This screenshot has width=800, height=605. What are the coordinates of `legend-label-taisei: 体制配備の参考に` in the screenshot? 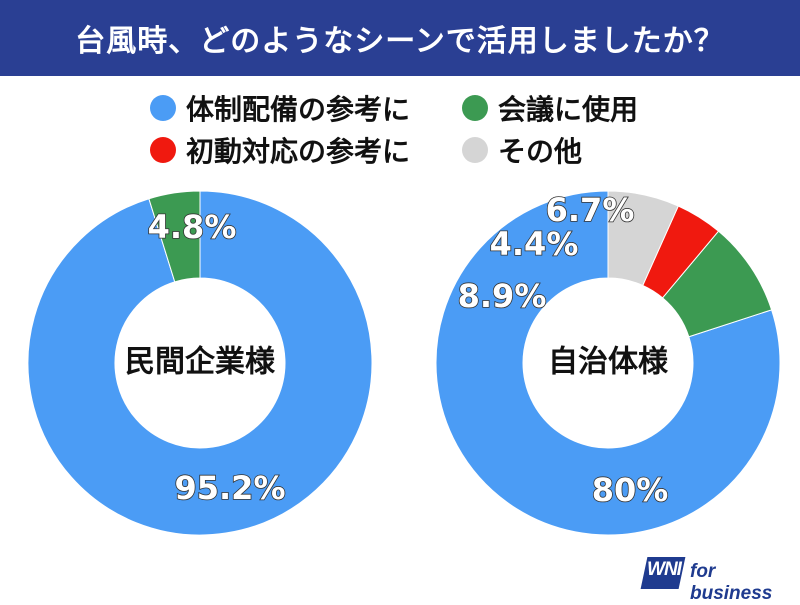 It's located at (298, 109).